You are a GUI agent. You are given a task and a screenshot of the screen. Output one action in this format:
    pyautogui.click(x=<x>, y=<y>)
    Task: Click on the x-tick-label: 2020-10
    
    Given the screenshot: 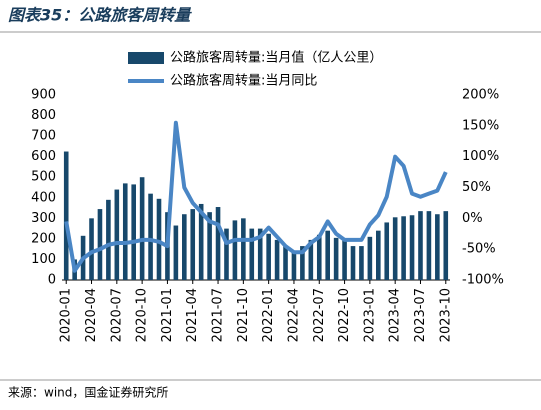 What is the action you would take?
    pyautogui.click(x=142, y=315)
    